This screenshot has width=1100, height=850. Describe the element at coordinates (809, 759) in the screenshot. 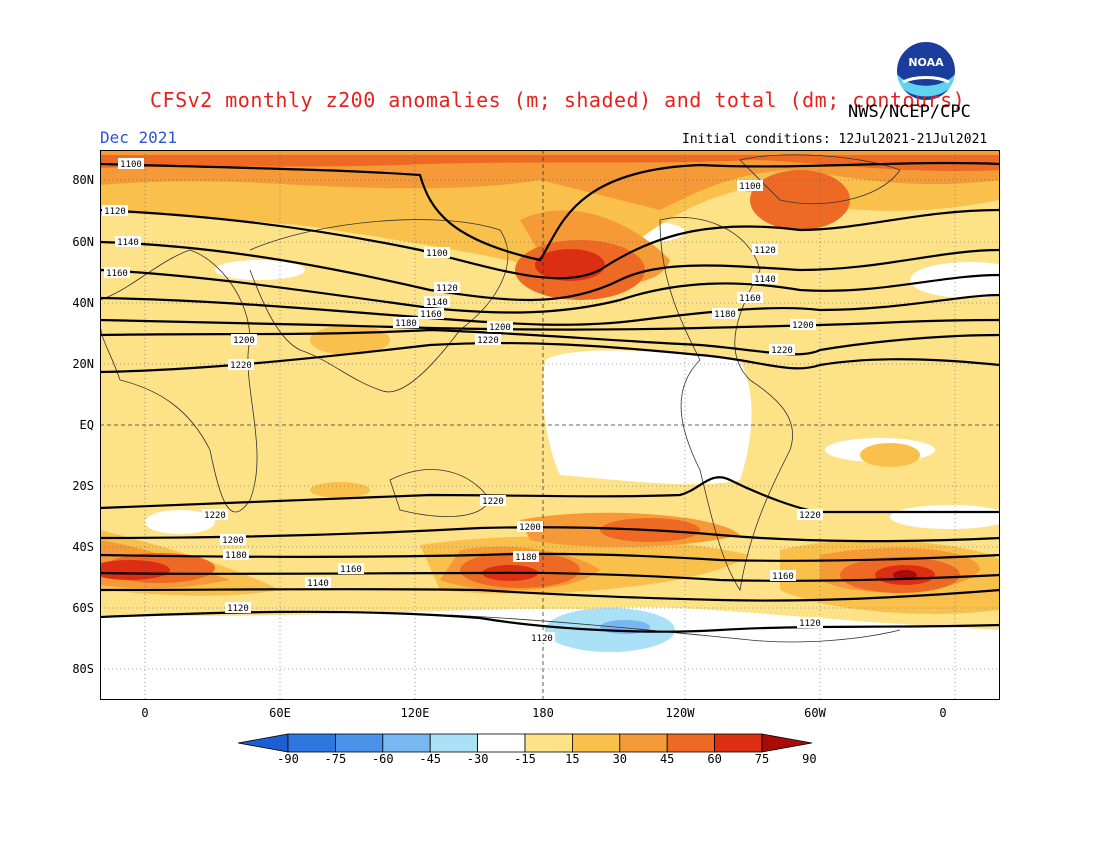

I see `colorbar-label: 90` at that location.